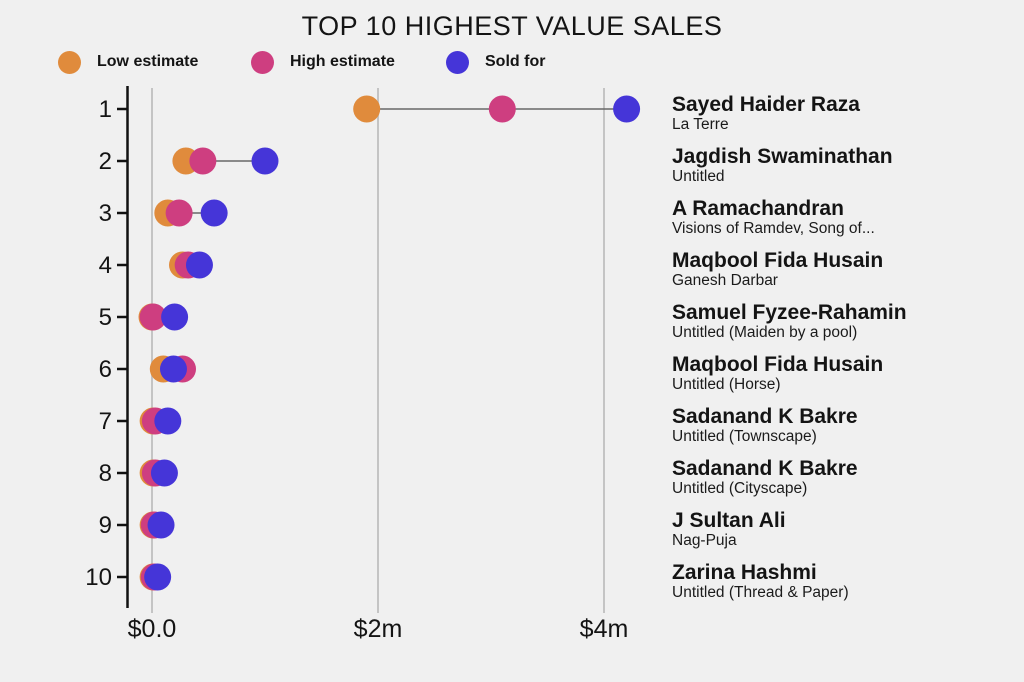 The width and height of the screenshot is (1024, 682). I want to click on legend-item-high-estimate: High estimate, so click(323, 62).